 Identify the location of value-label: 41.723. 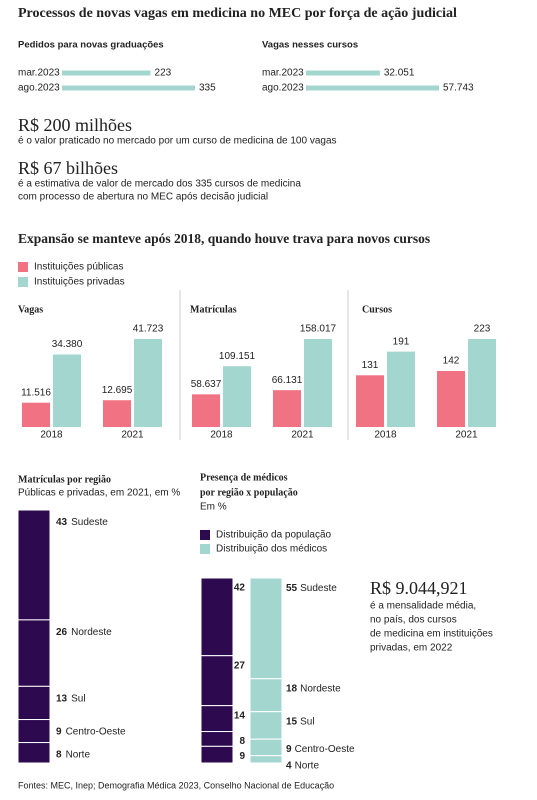
(148, 329).